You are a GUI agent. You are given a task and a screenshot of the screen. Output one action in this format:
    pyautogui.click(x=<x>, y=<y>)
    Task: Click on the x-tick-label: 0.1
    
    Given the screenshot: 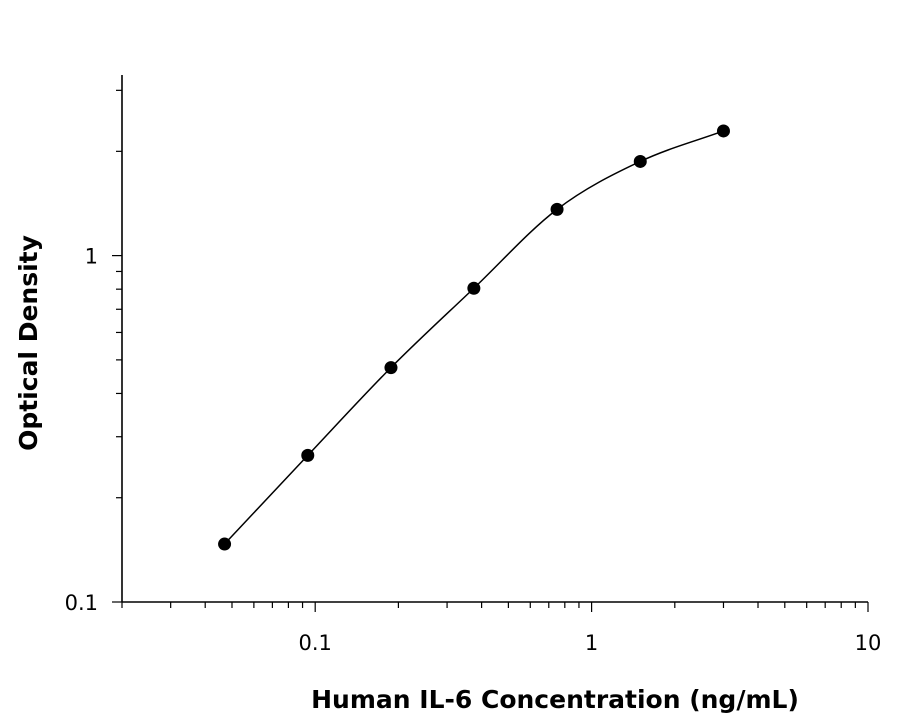 What is the action you would take?
    pyautogui.click(x=314, y=643)
    